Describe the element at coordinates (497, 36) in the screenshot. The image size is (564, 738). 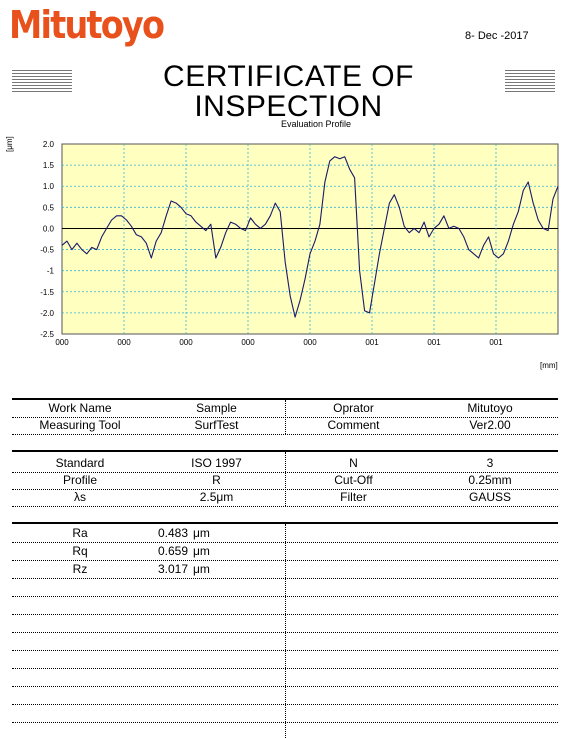
I see `report-date: 8- Dec -2017` at that location.